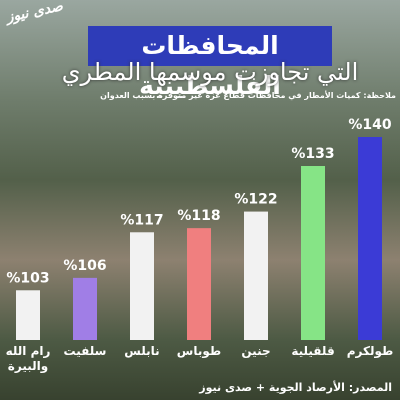 The width and height of the screenshot is (400, 400). I want to click on x-tick-label: طولكرم, so click(370, 351).